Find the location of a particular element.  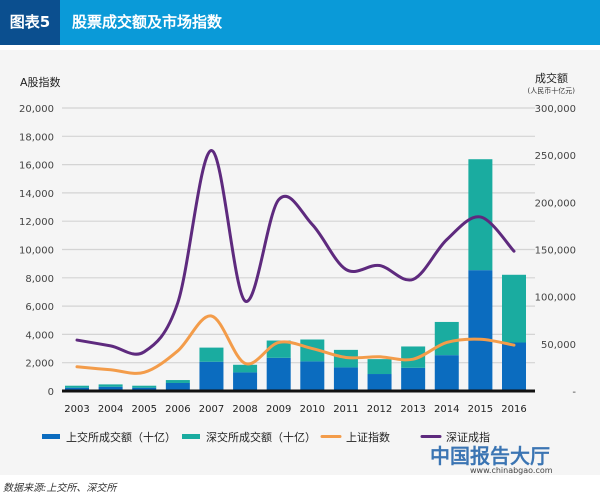

x-tick-label: 2003 is located at coordinates (76, 409).